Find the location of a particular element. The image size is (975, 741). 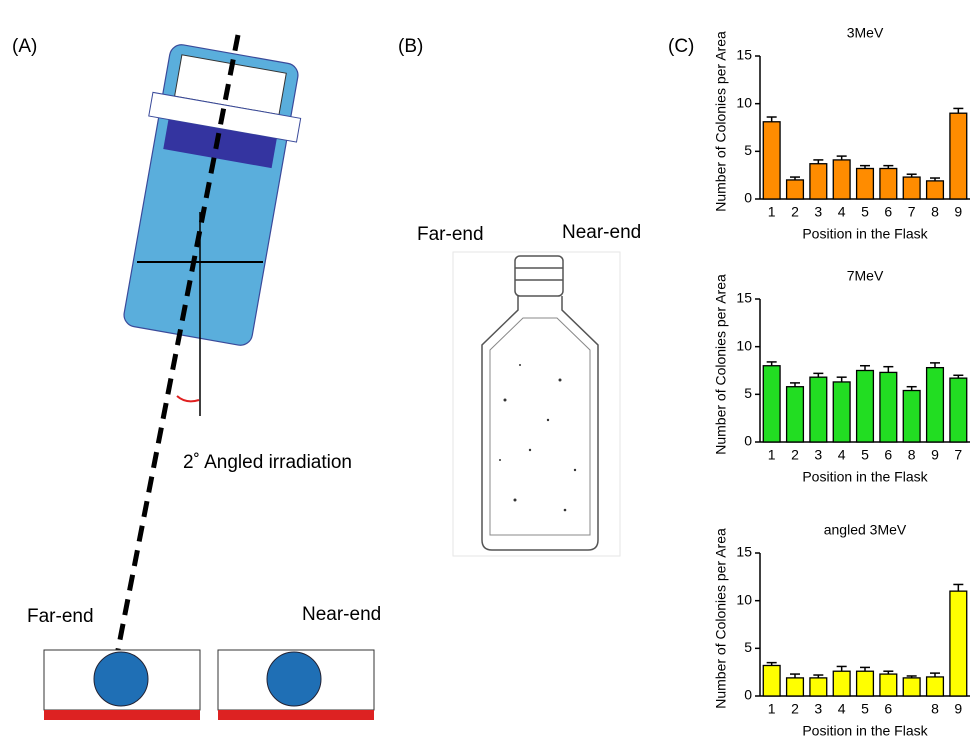

colony-dots is located at coordinates (538, 438).